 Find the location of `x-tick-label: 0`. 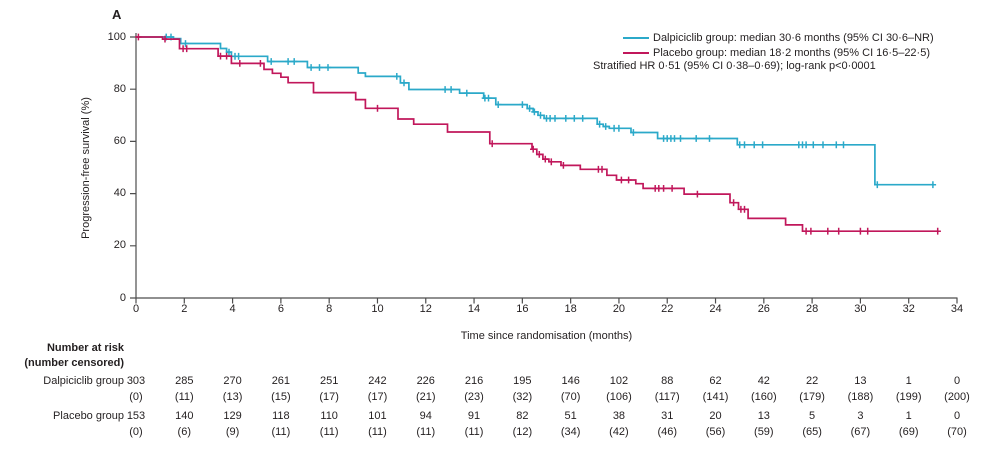

x-tick-label: 0 is located at coordinates (136, 309).